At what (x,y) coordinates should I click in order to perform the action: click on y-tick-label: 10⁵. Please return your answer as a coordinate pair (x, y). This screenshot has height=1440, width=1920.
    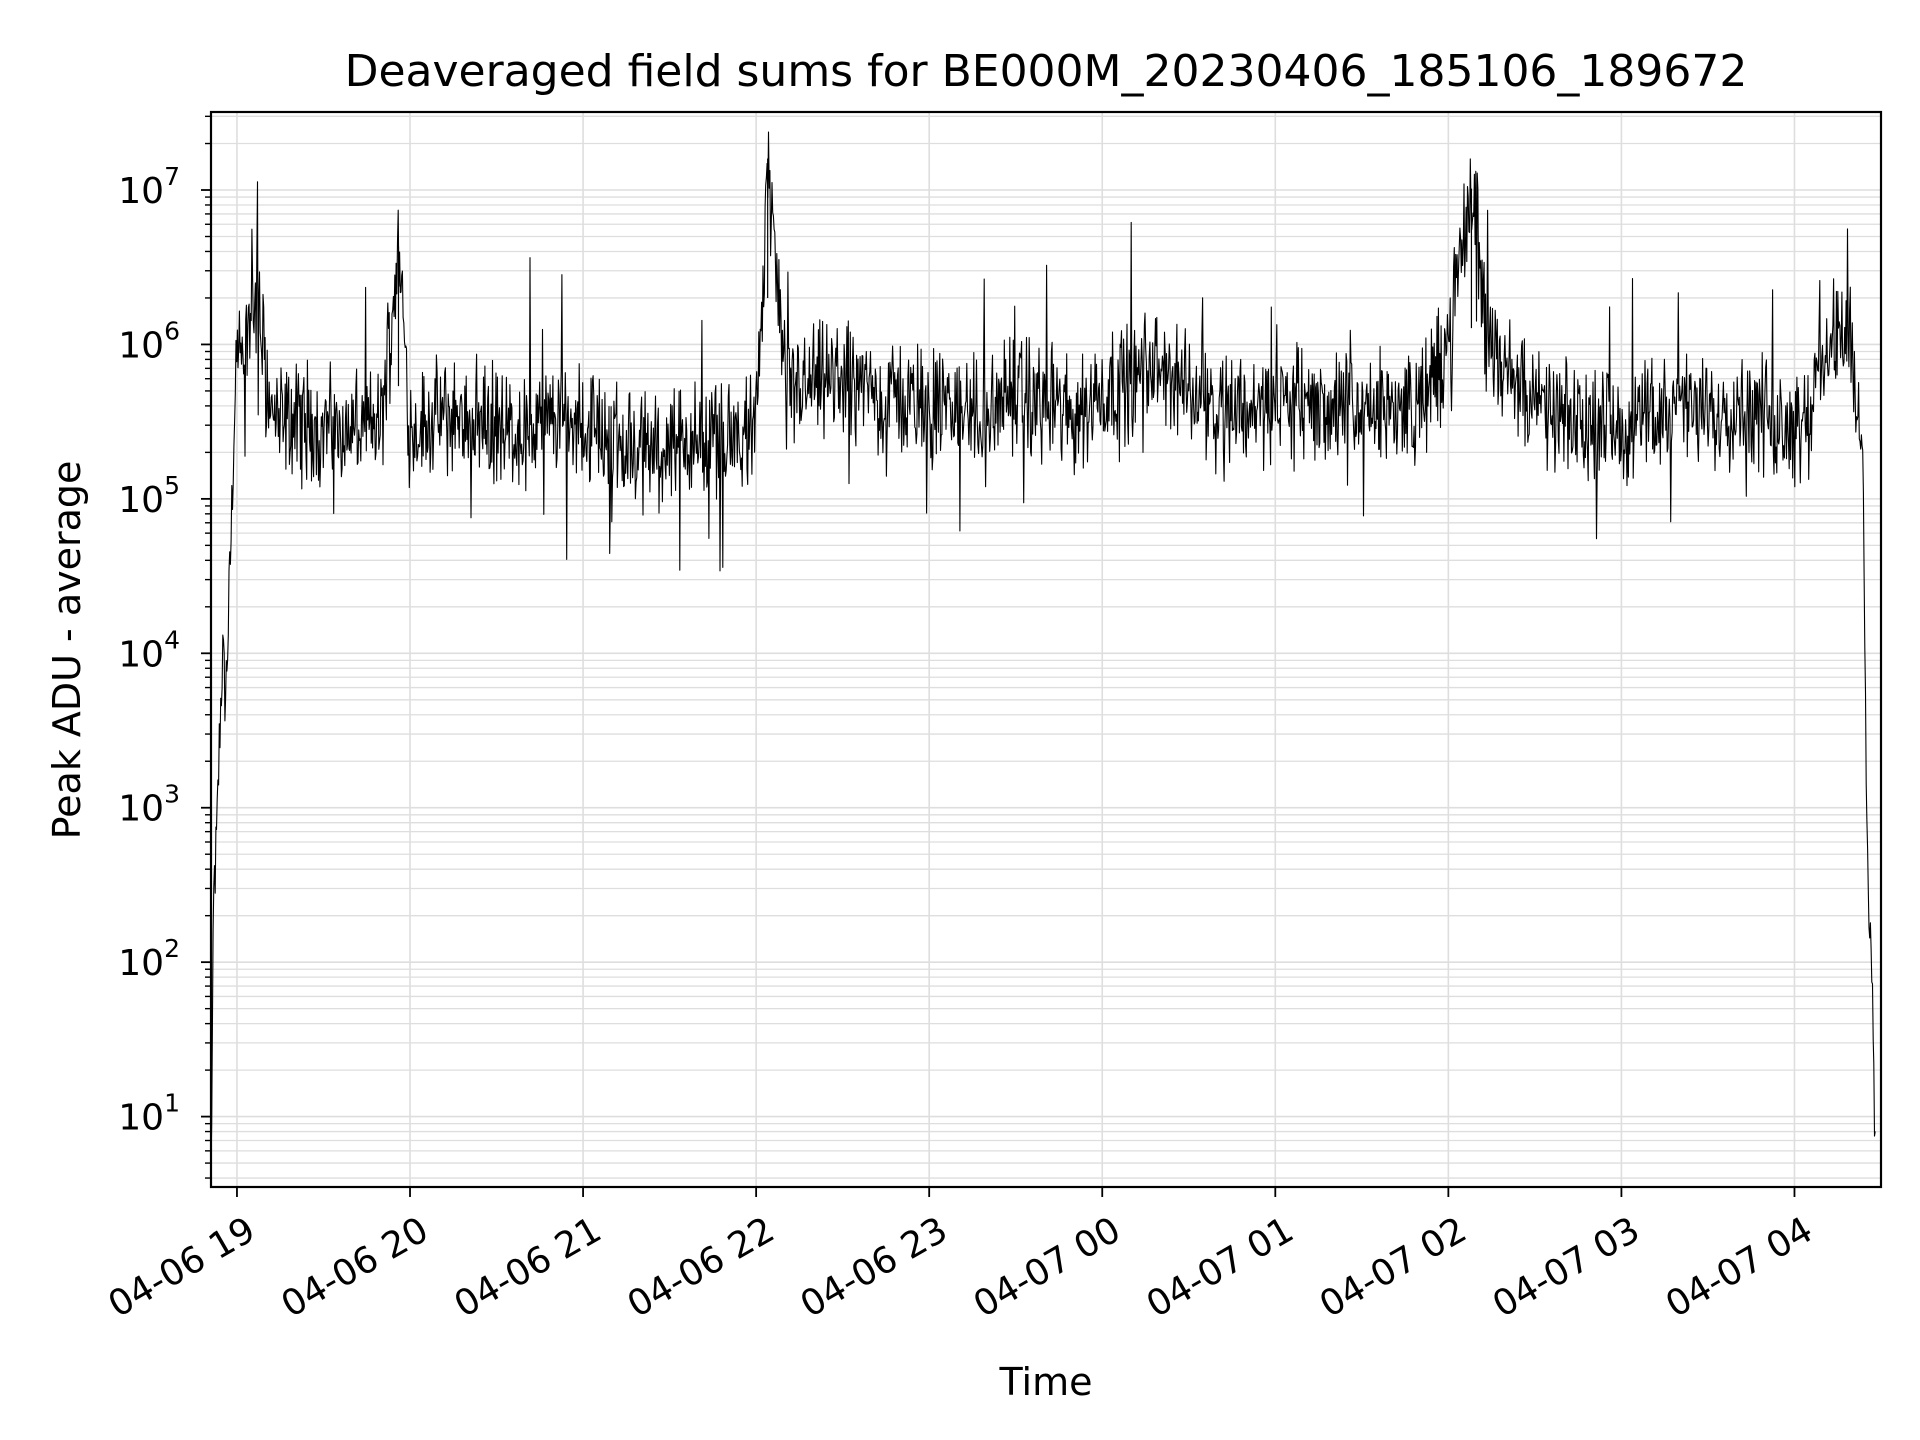
    Looking at the image, I should click on (149, 496).